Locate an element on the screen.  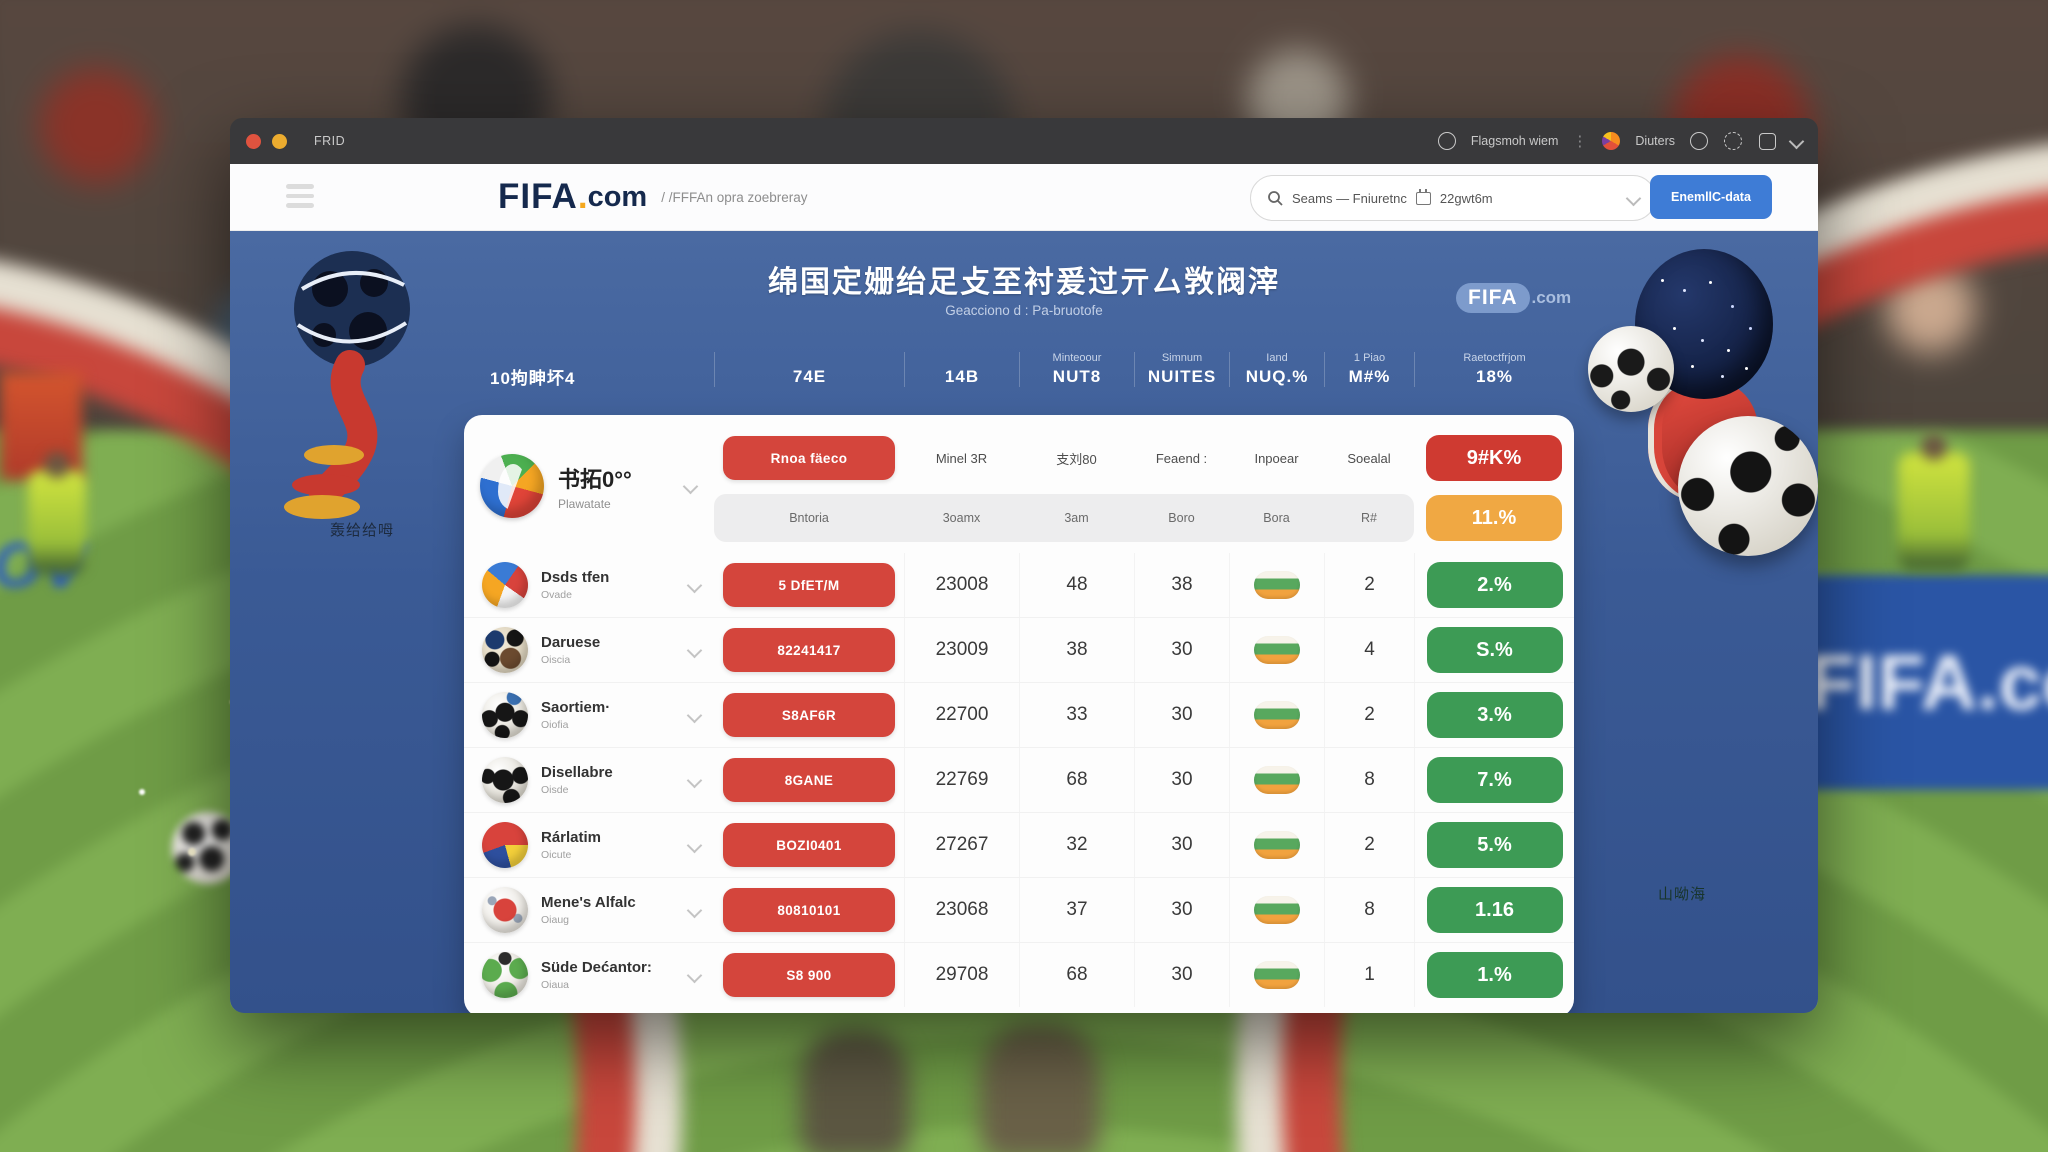
team-cell: Daruese Oiscia is located at coordinates (589, 650).